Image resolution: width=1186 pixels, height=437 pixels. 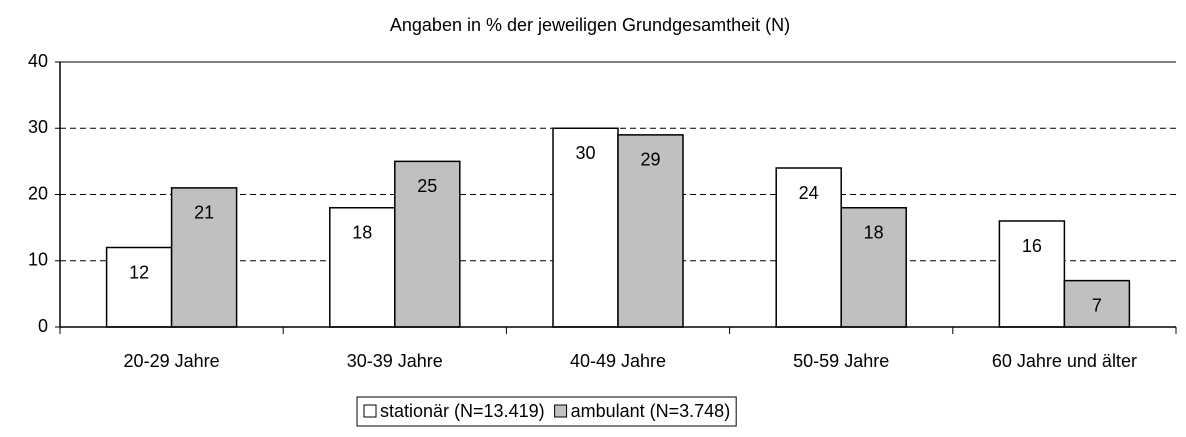 I want to click on data-label: 21, so click(x=204, y=213).